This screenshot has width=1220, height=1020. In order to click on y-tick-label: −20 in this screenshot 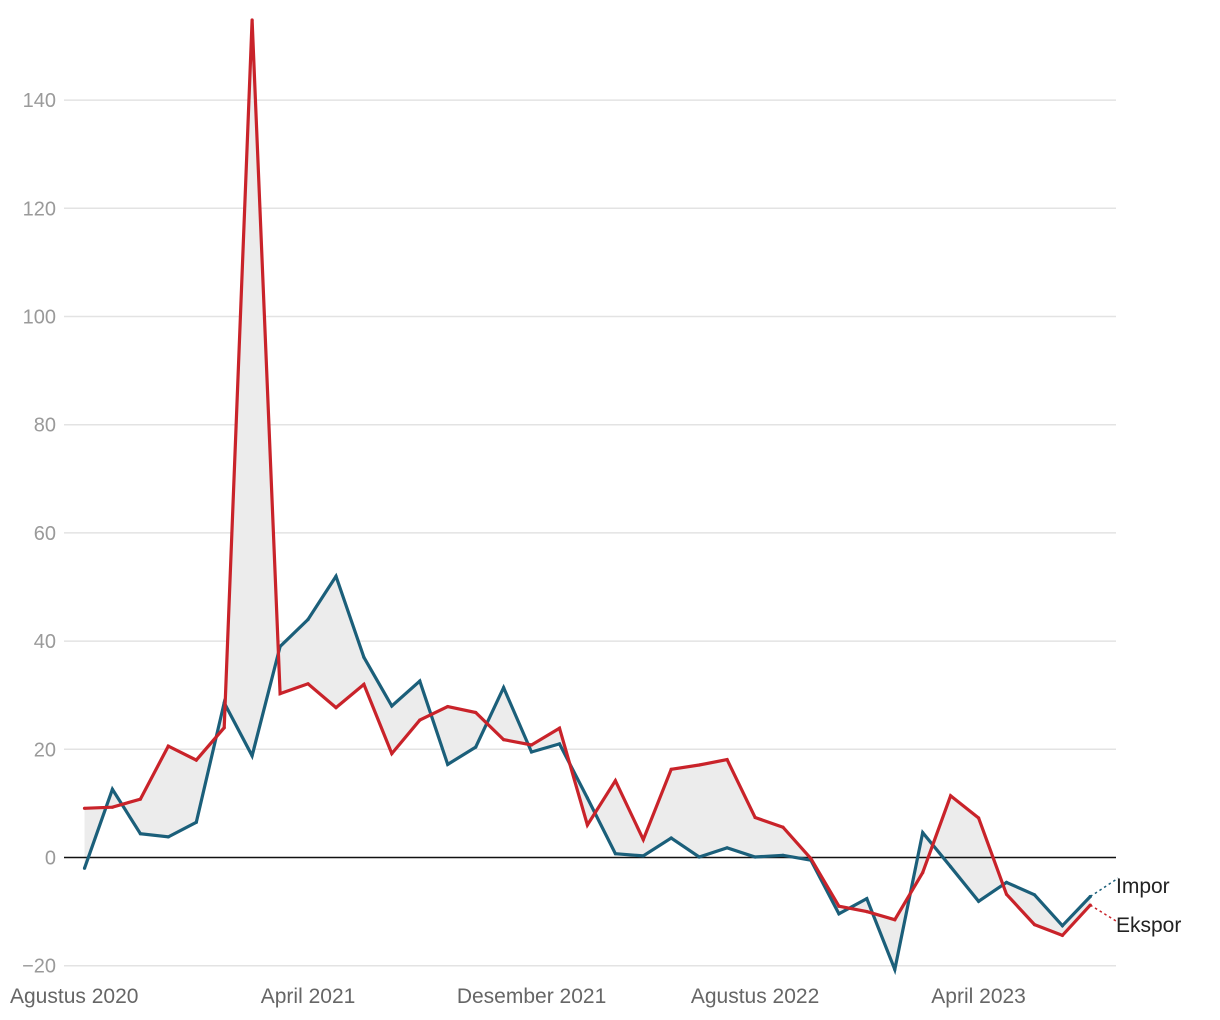, I will do `click(39, 967)`.